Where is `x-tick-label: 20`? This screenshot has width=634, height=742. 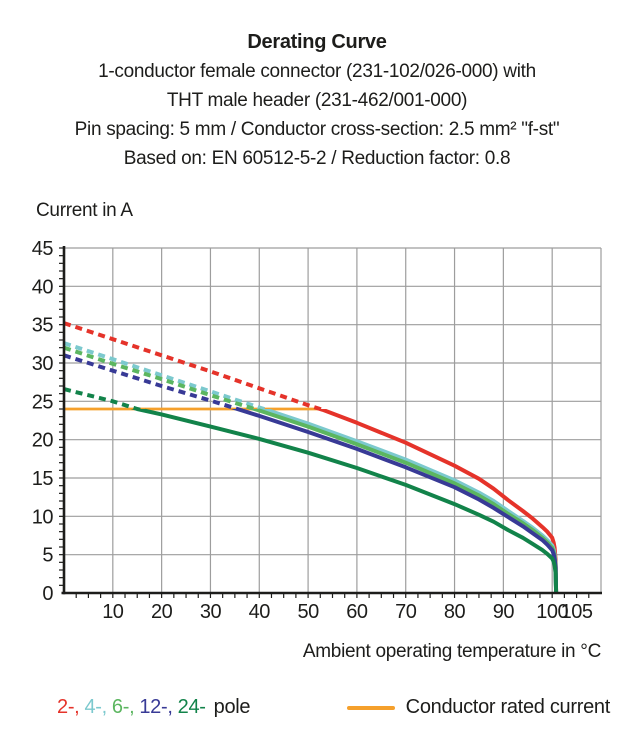
x-tick-label: 20 is located at coordinates (162, 612).